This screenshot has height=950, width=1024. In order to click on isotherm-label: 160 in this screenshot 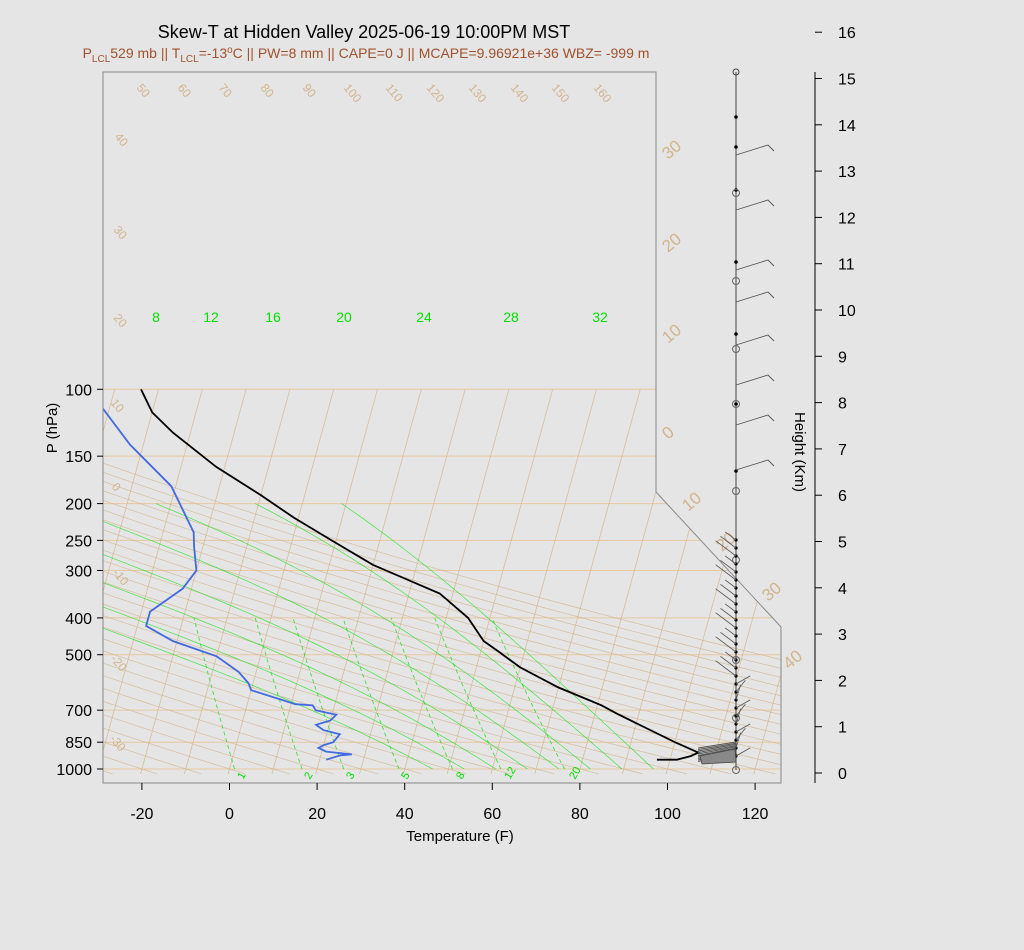, I will do `click(603, 93)`.